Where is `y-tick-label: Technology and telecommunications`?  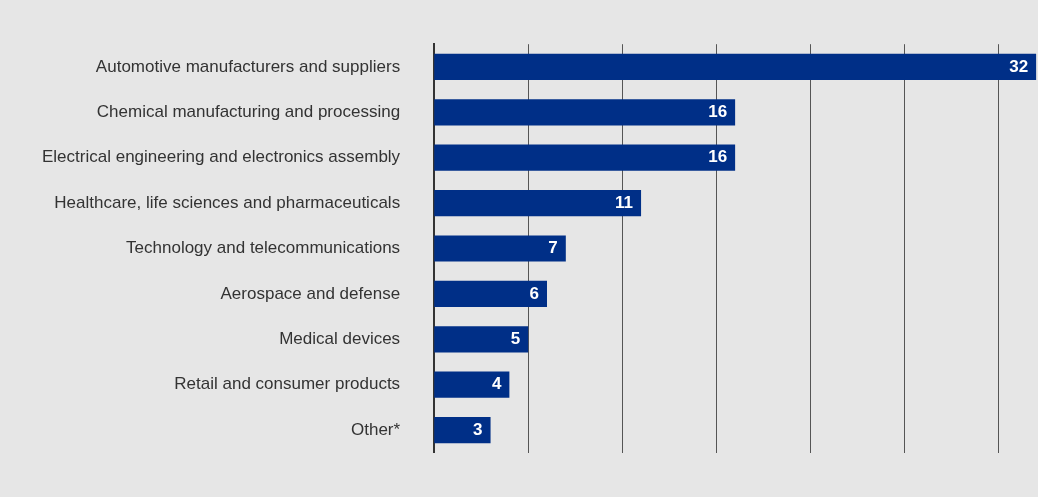
y-tick-label: Technology and telecommunications is located at coordinates (263, 248).